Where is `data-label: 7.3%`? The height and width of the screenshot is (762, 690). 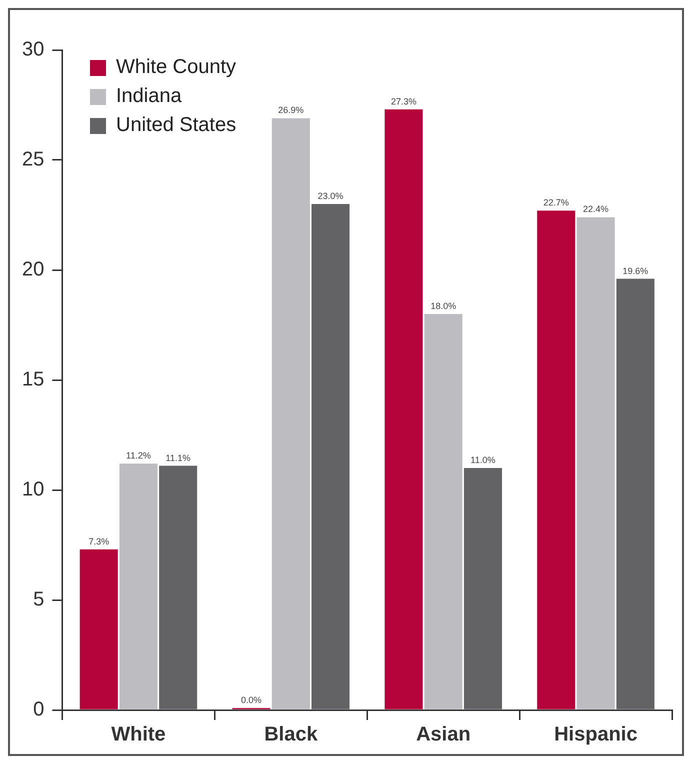 data-label: 7.3% is located at coordinates (99, 541).